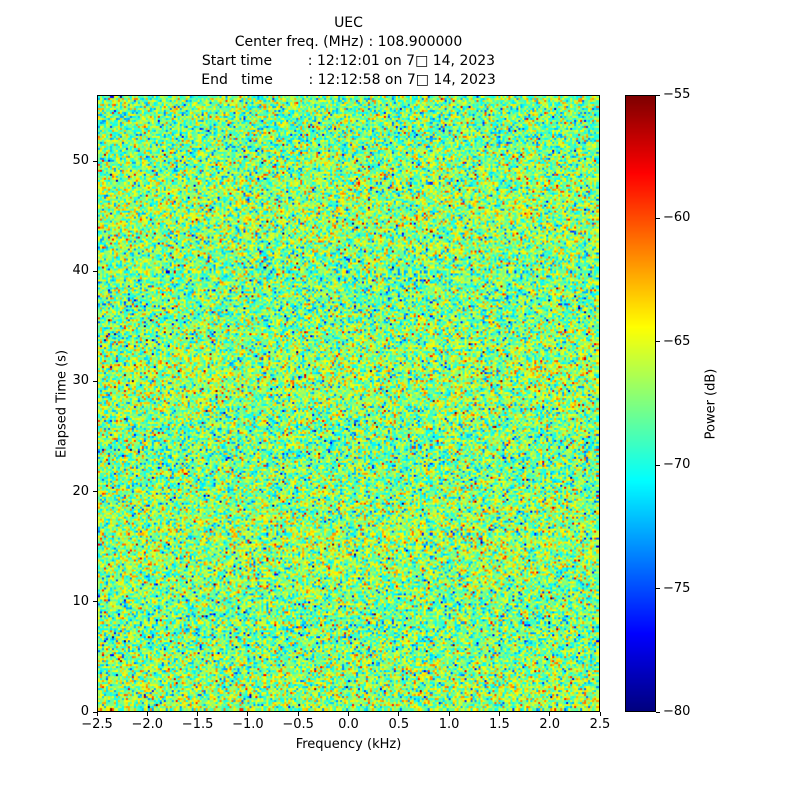 This screenshot has height=800, width=800. I want to click on x-tick-label: −2.5, so click(97, 724).